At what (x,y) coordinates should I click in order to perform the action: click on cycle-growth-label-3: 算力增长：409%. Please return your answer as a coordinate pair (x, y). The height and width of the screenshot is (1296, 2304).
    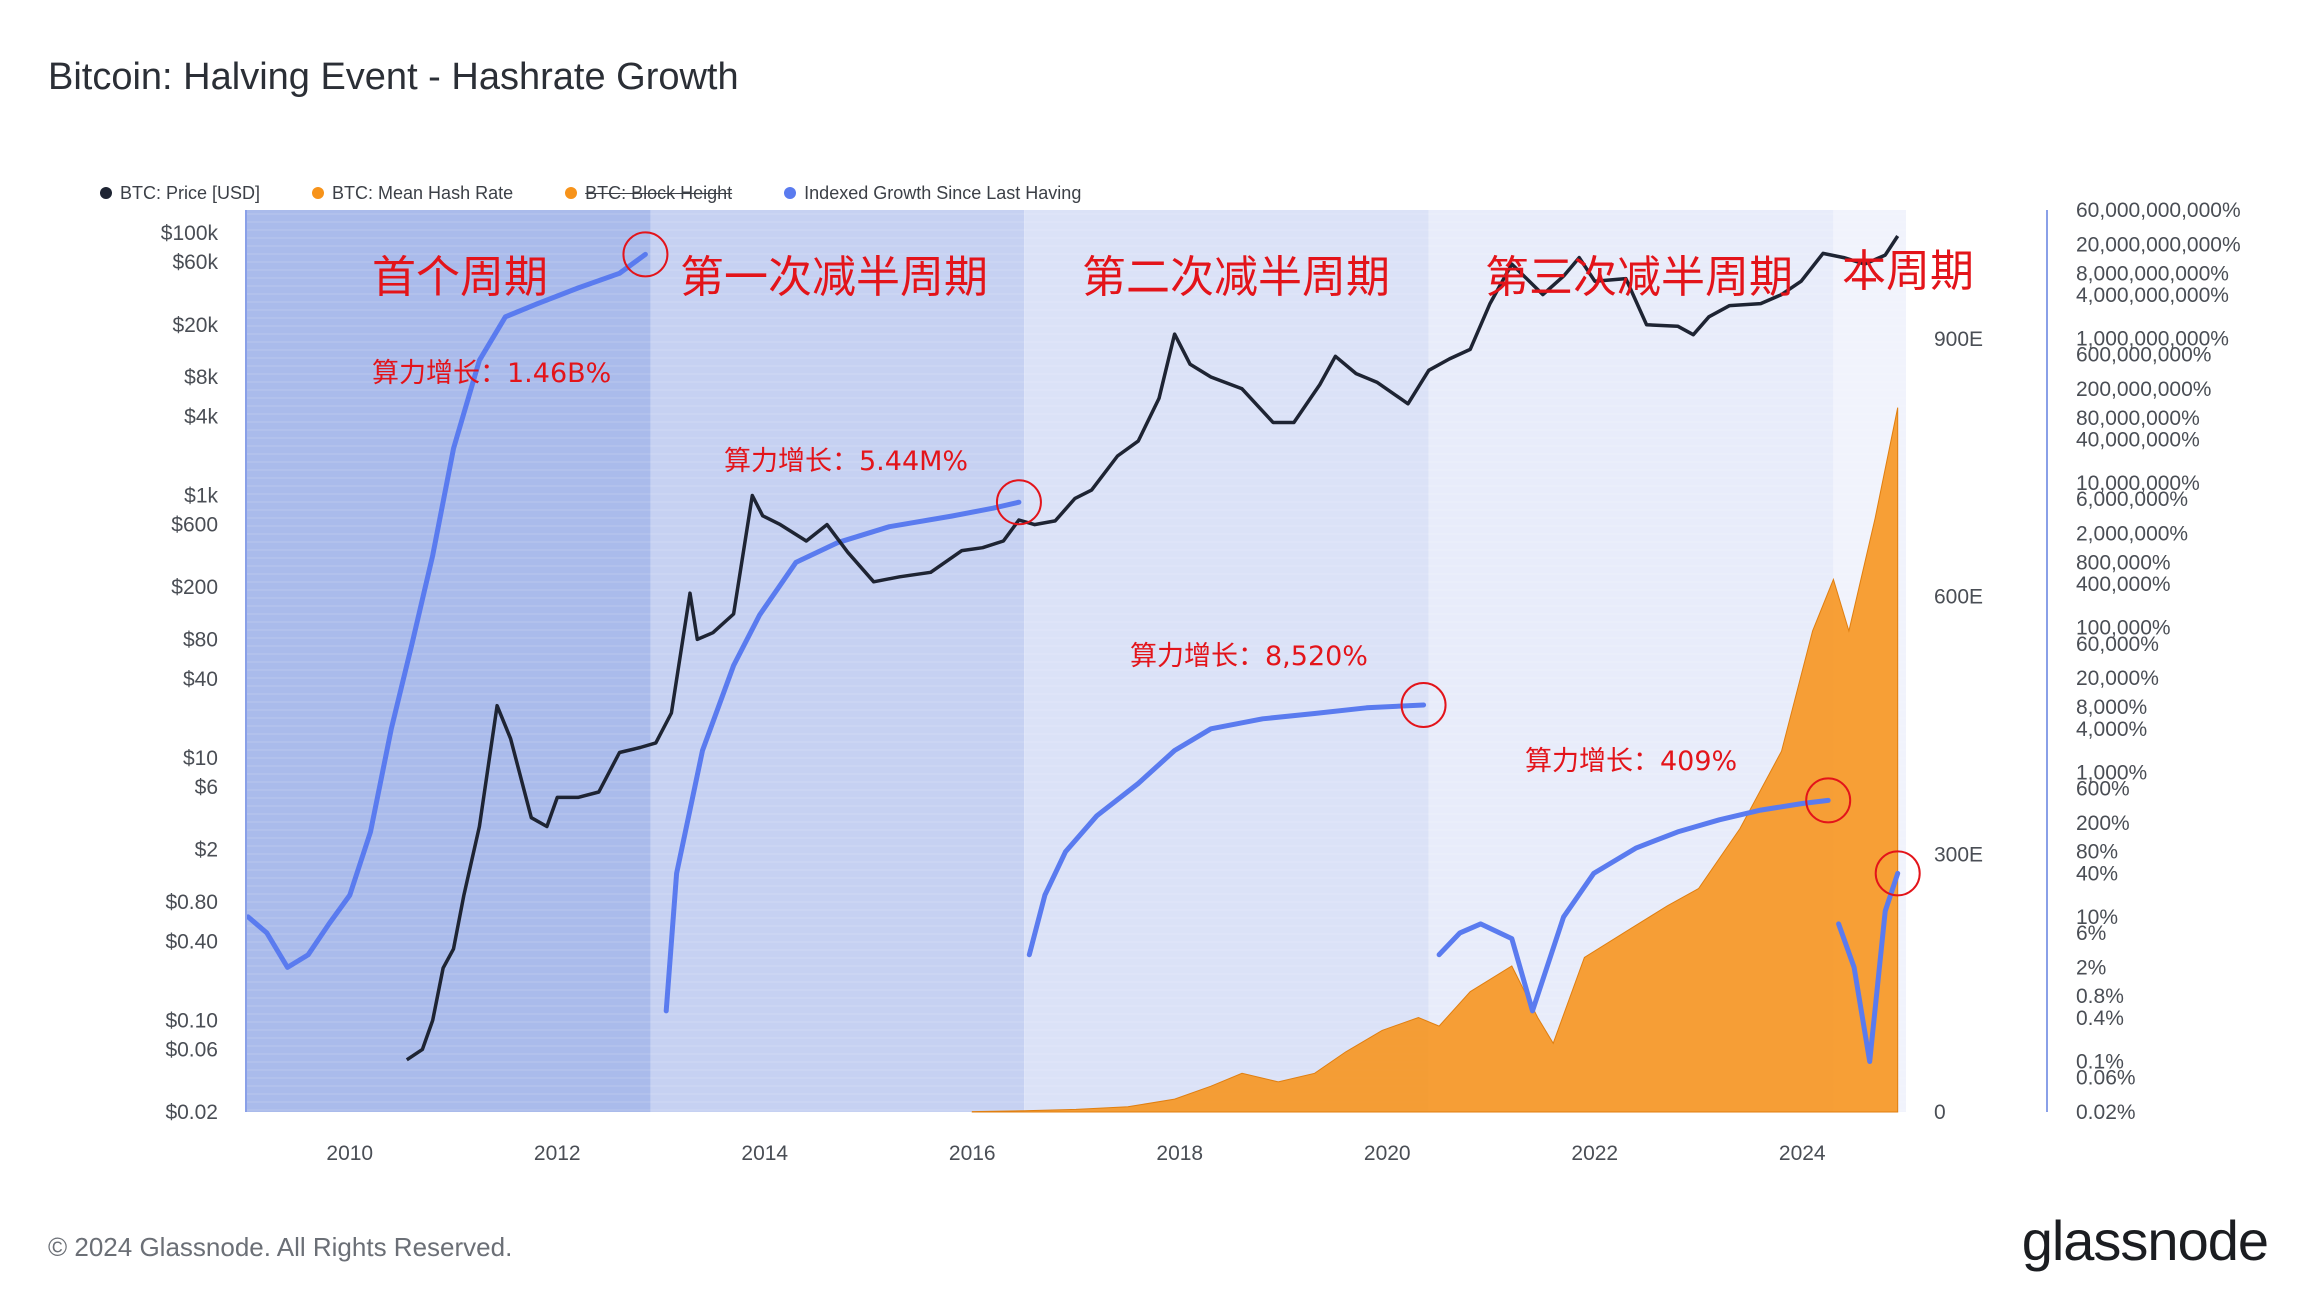
    Looking at the image, I should click on (1631, 761).